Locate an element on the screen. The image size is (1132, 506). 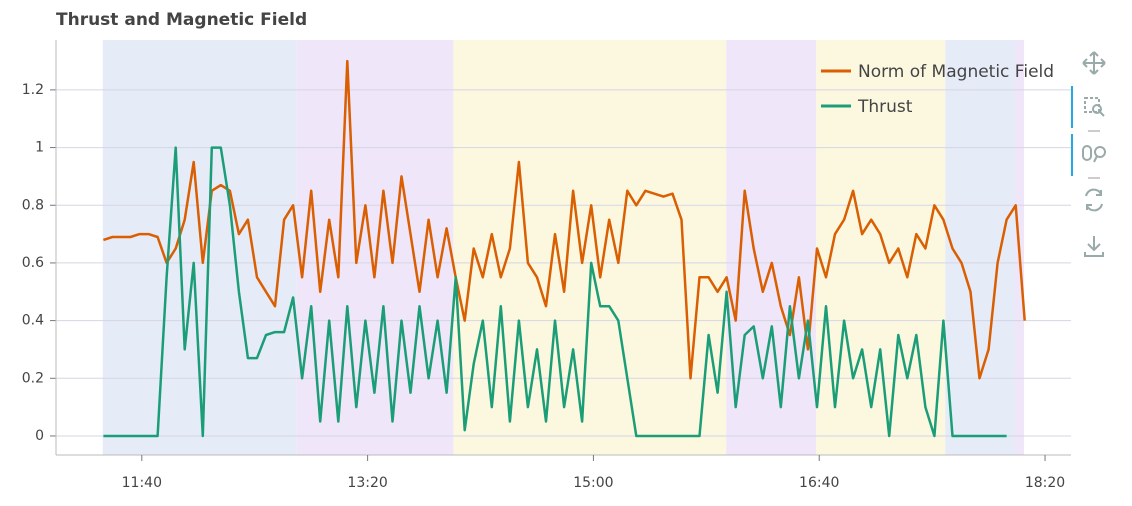
legend-label: Norm of Magnetic Field is located at coordinates (956, 72).